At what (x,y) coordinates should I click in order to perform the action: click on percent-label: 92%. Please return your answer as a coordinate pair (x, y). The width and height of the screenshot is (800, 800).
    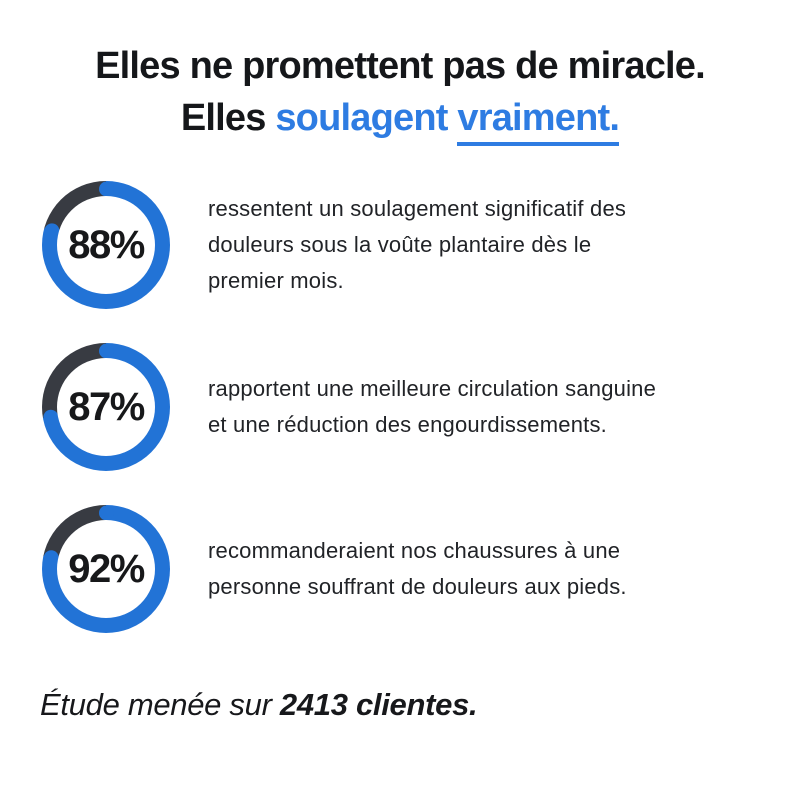
    Looking at the image, I should click on (106, 568).